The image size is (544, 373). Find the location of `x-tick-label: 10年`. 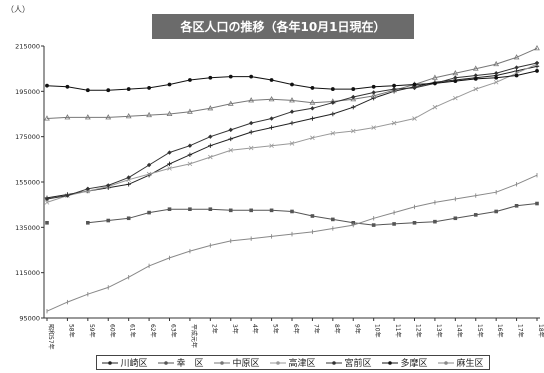

x-tick-label: 10年 is located at coordinates (378, 331).